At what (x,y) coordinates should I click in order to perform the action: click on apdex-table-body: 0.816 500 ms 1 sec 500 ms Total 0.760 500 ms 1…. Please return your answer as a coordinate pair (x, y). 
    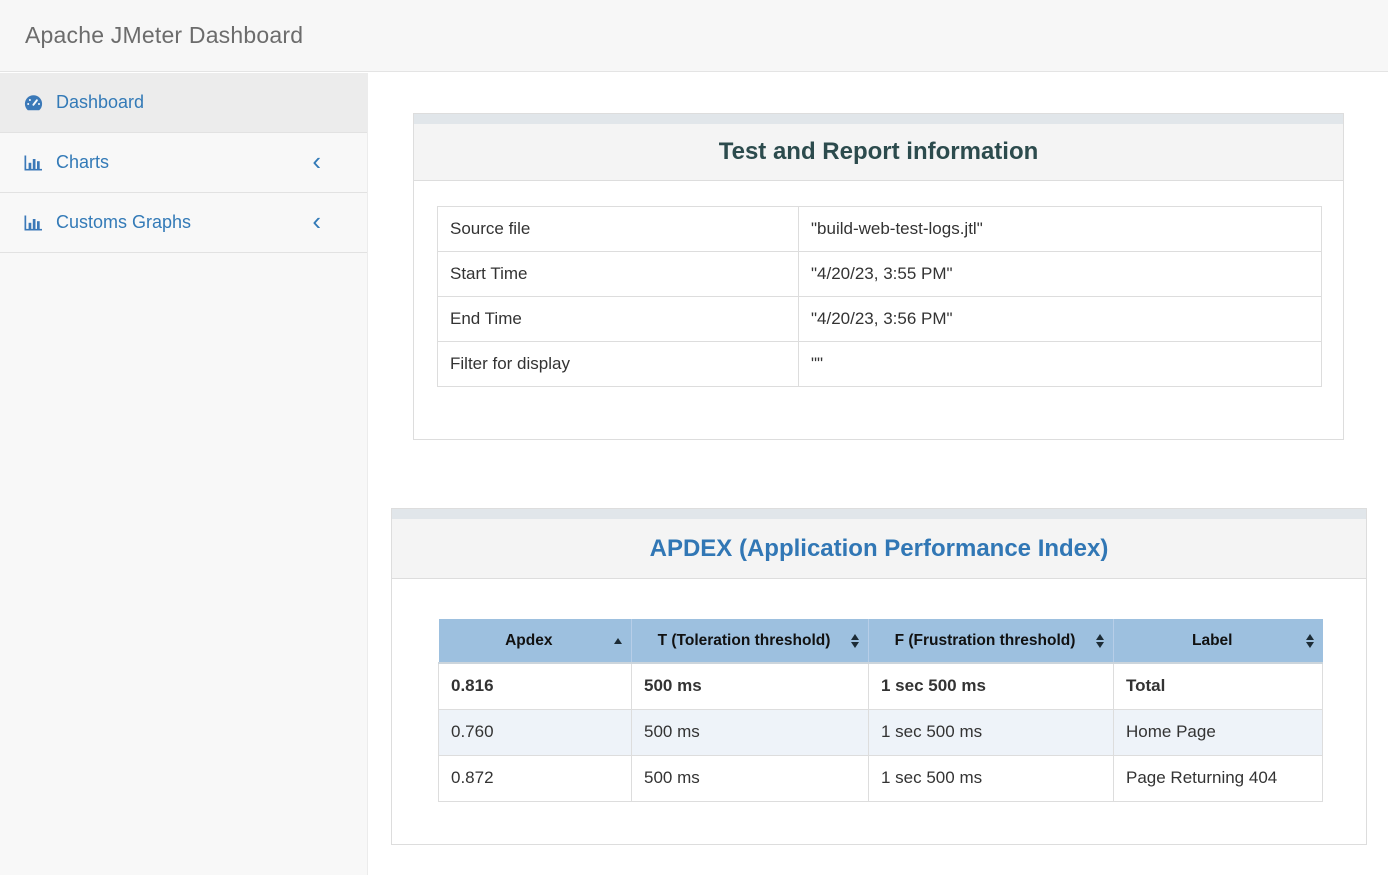
    Looking at the image, I should click on (880, 732).